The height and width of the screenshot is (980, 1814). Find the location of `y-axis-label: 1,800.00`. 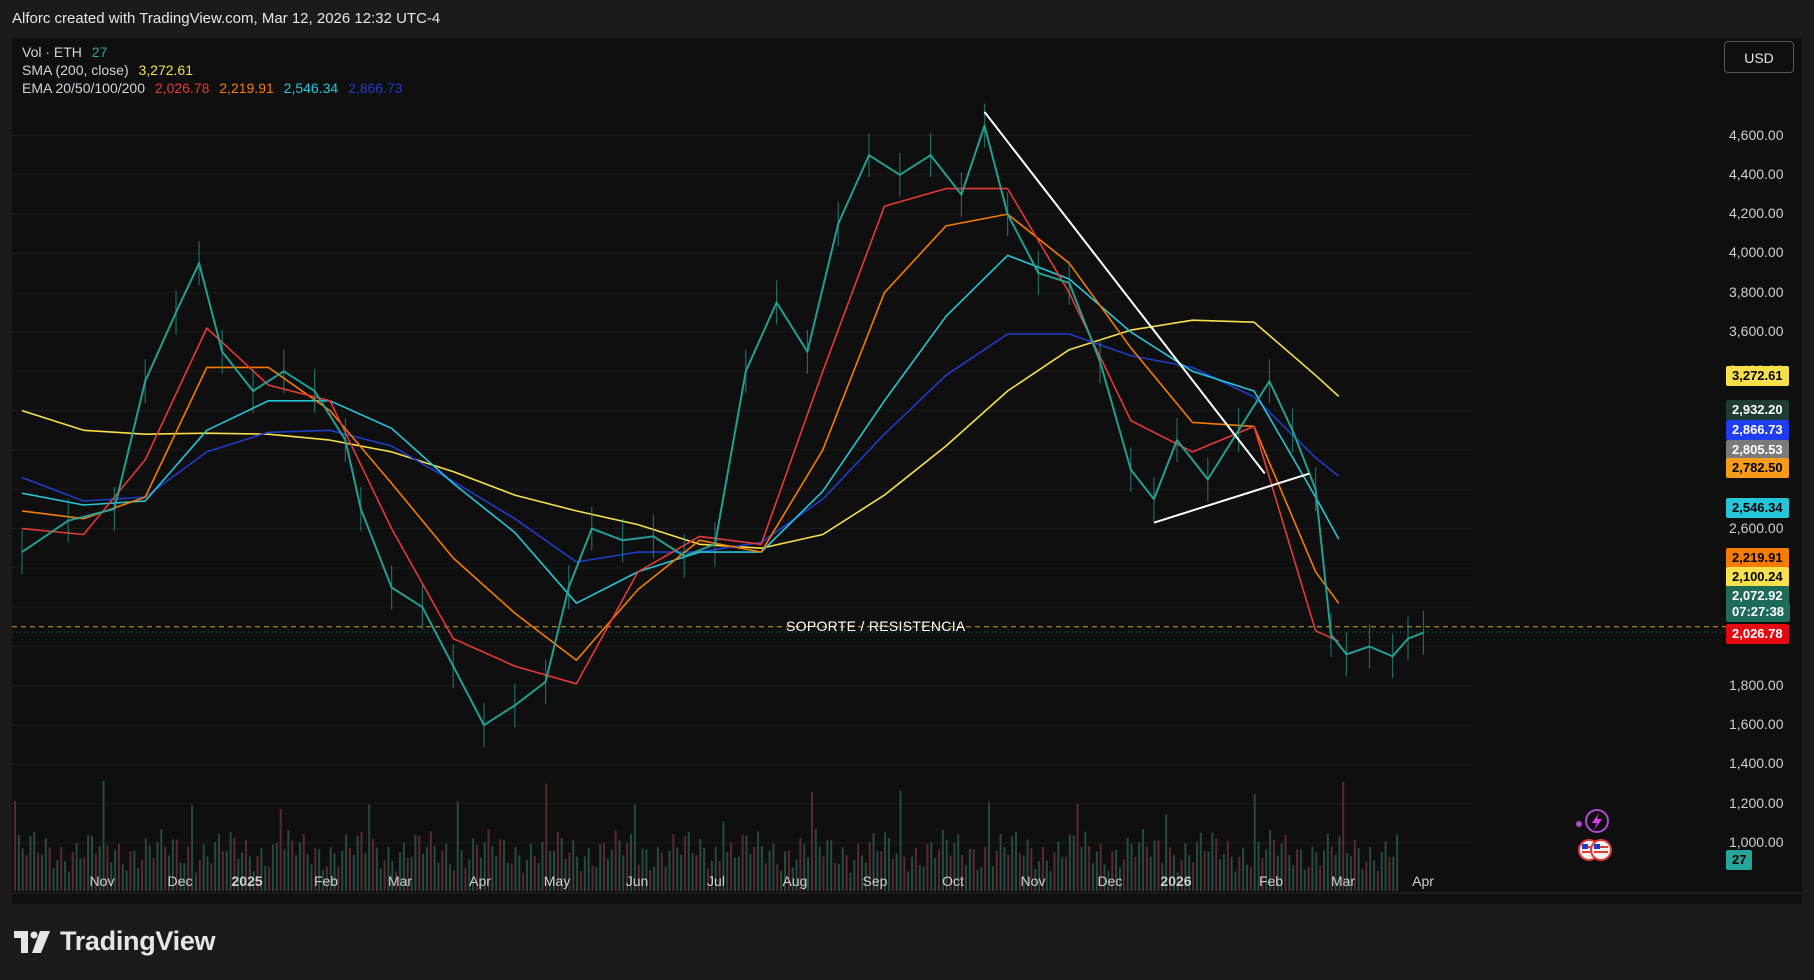

y-axis-label: 1,800.00 is located at coordinates (1756, 684).